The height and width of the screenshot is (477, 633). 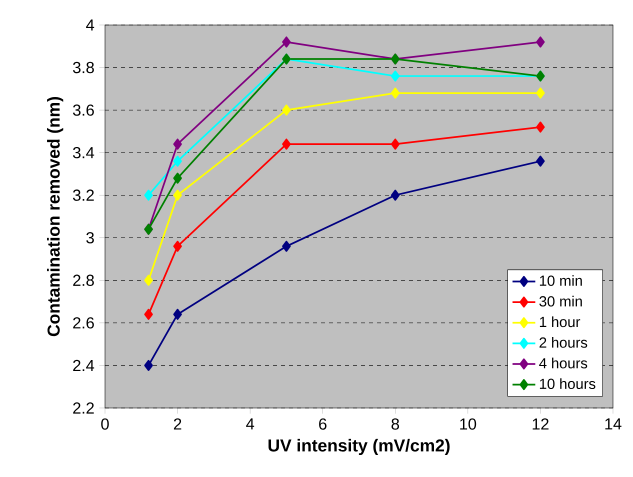 I want to click on x-tick-label: 8, so click(x=396, y=424).